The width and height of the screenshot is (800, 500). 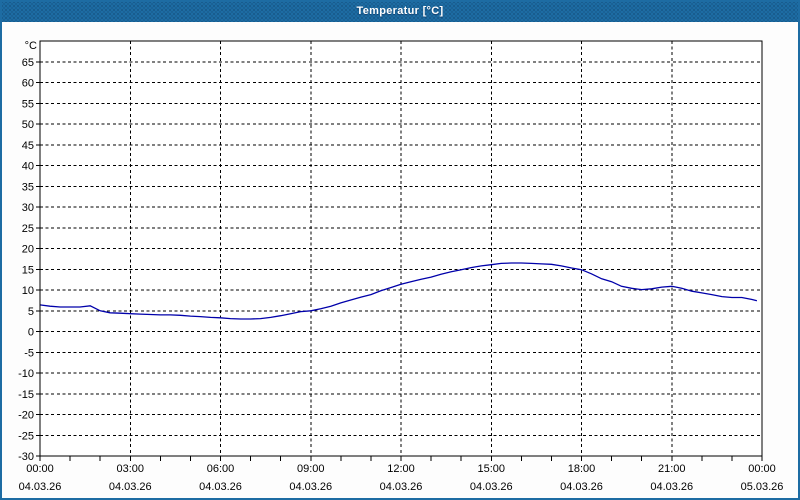 What do you see at coordinates (130, 469) in the screenshot?
I see `x-tick-time-label: 03:00` at bounding box center [130, 469].